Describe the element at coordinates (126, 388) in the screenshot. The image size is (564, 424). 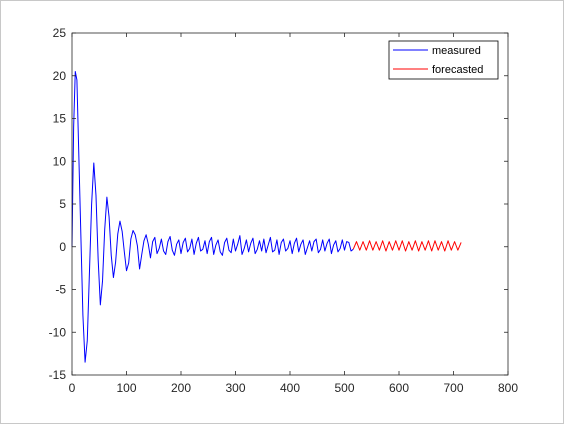
I see `x-tick-label: 100` at that location.